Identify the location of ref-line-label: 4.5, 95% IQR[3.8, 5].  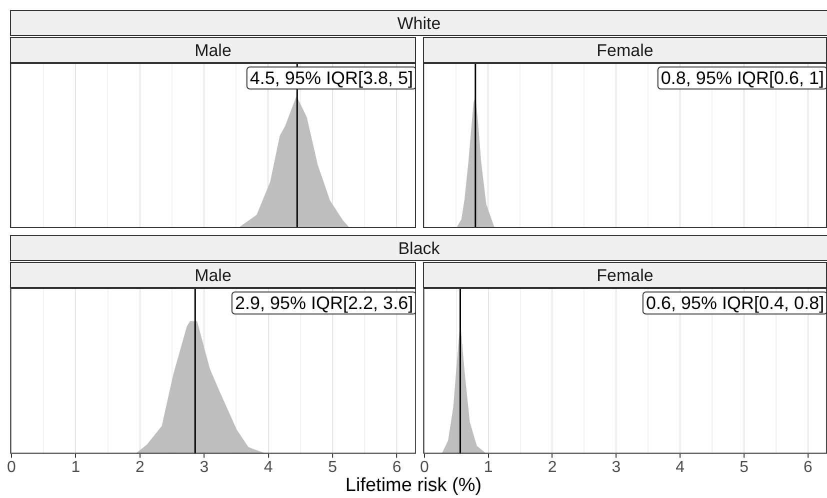
(332, 78).